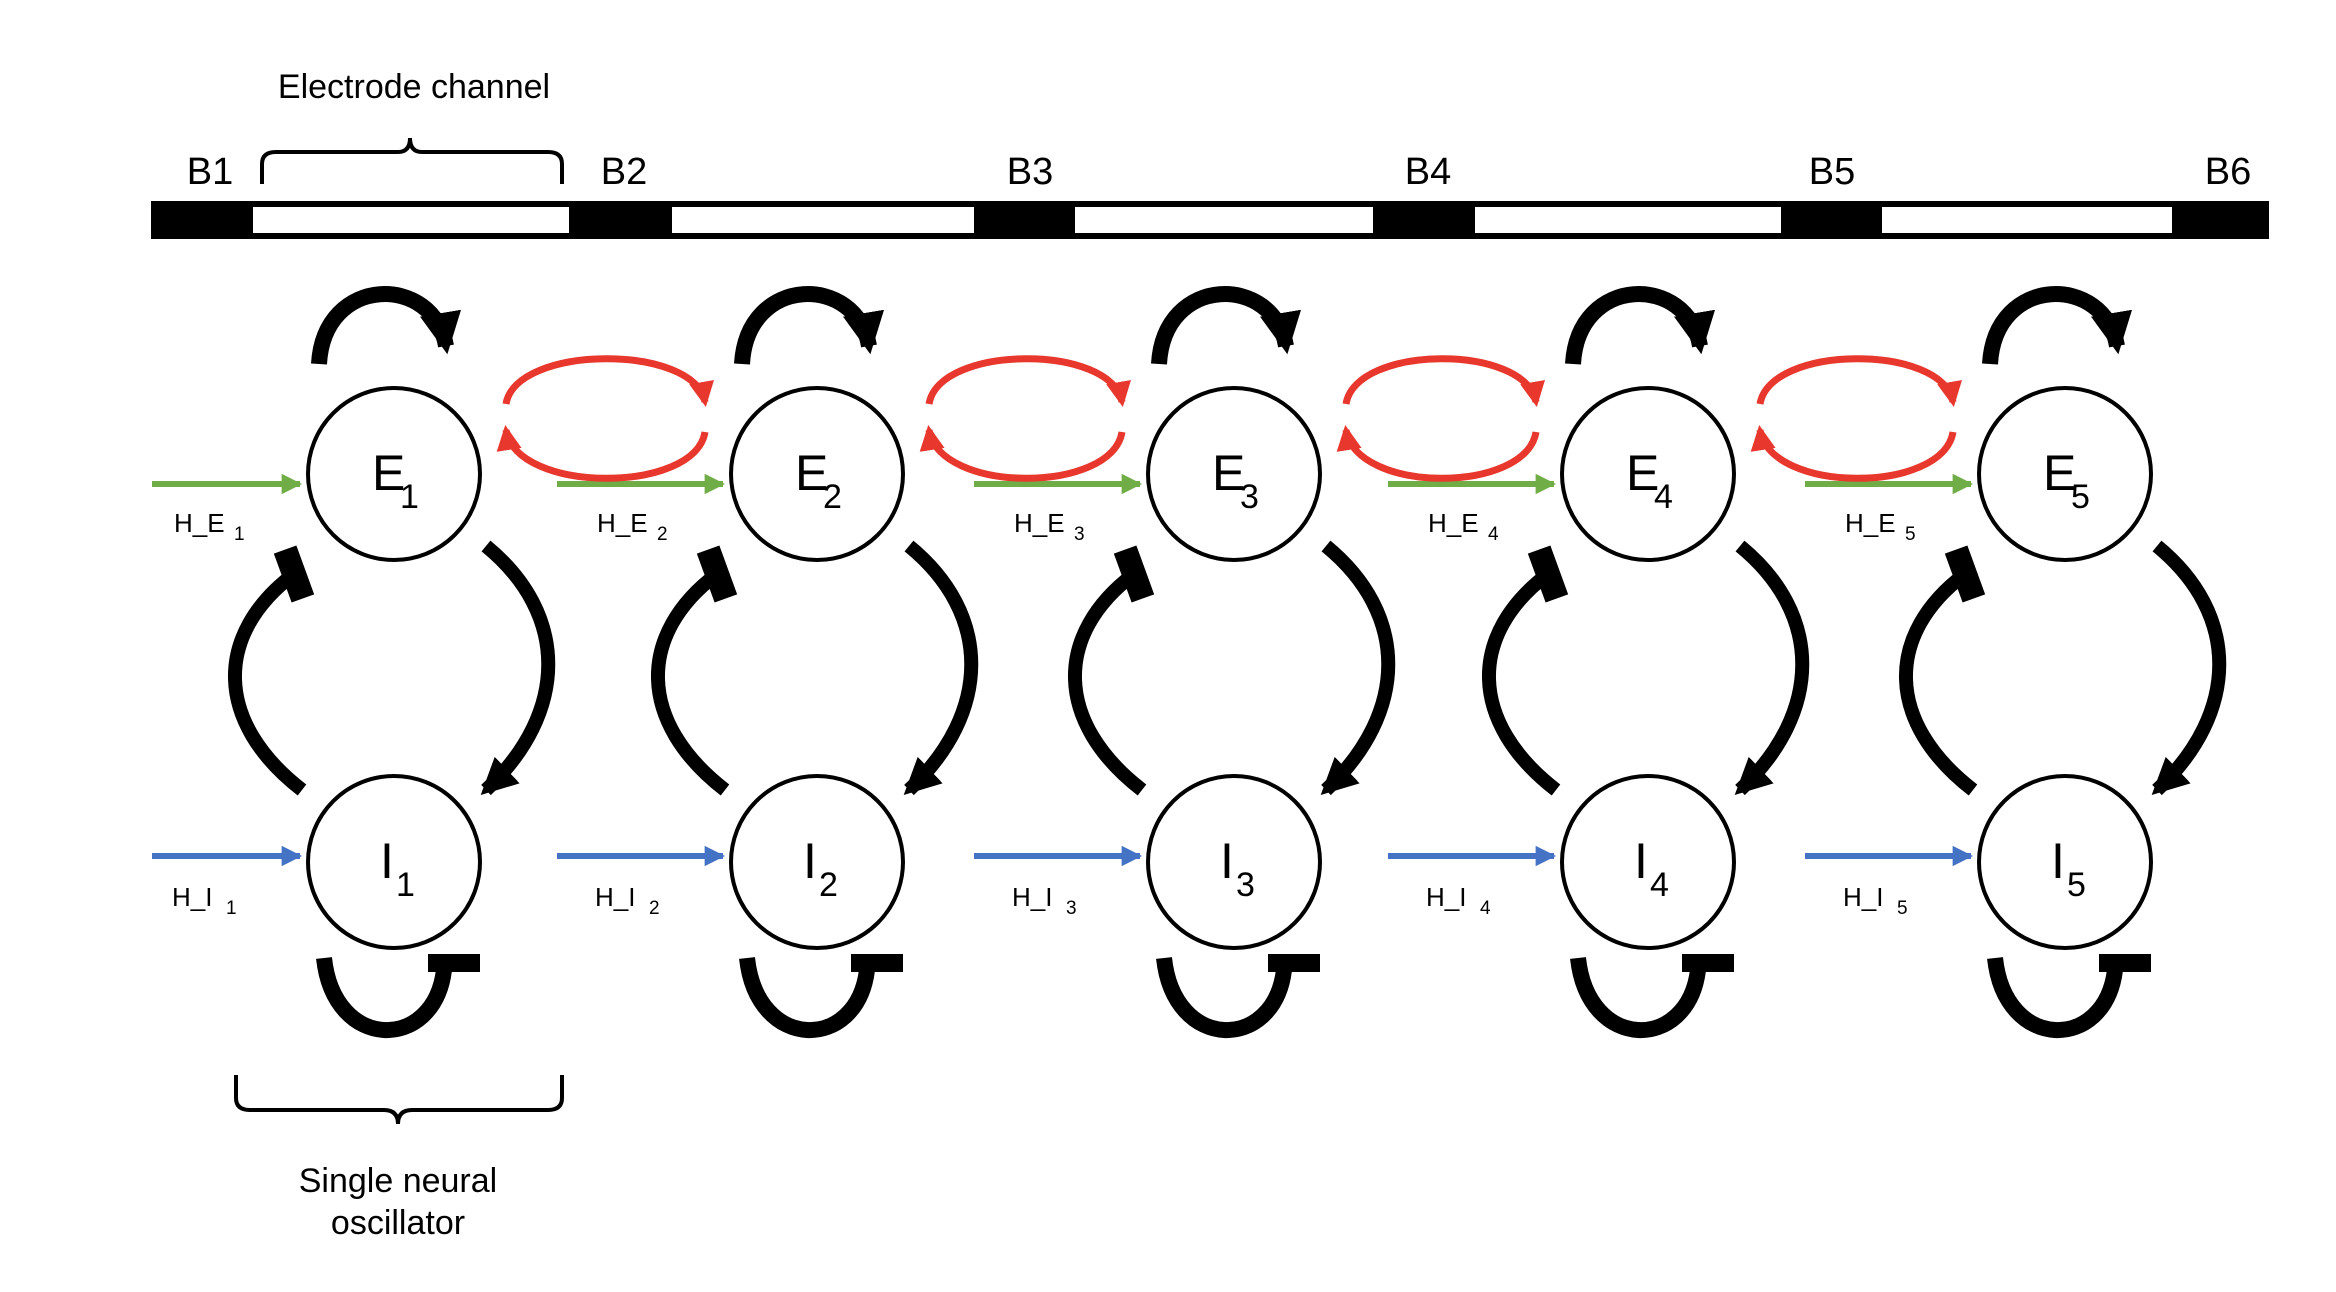  I want to click on band-labels: B1 B2 B3 B4 B5 B6, so click(1219, 172).